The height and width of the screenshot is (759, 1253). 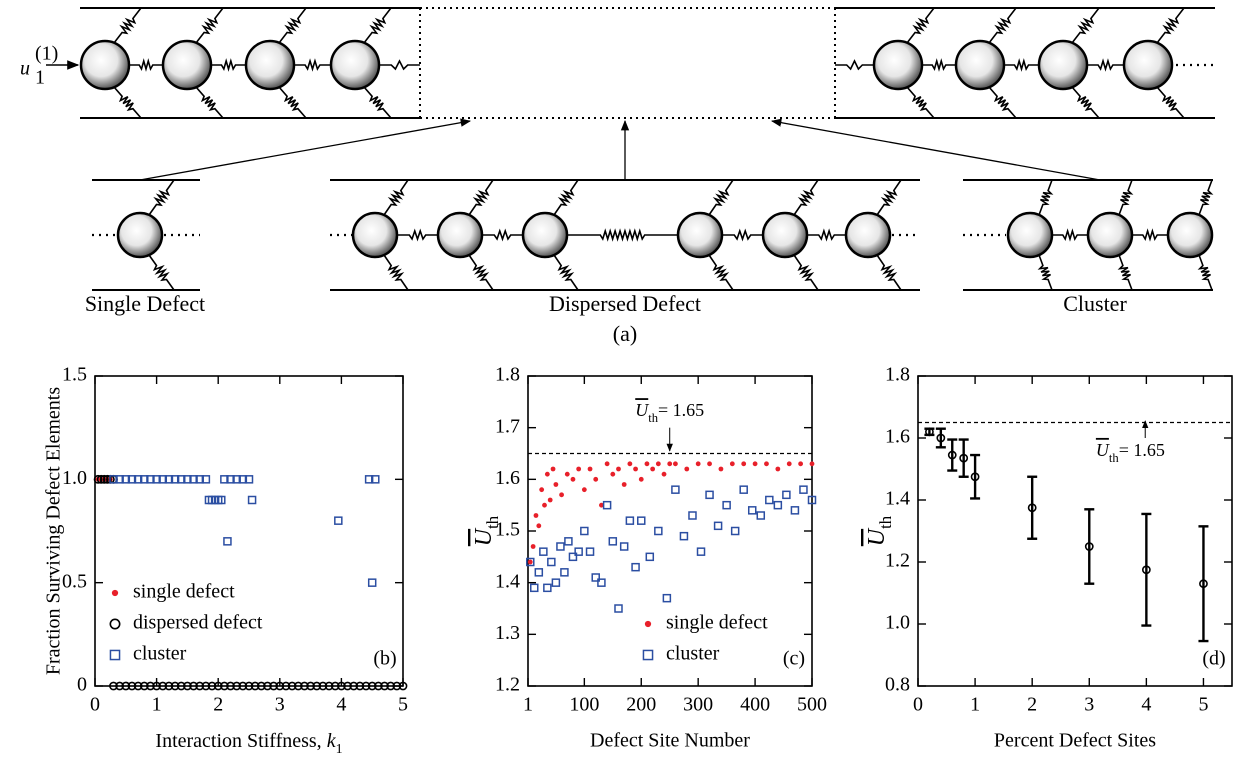 I want to click on zoom-arrow, so click(x=935, y=149).